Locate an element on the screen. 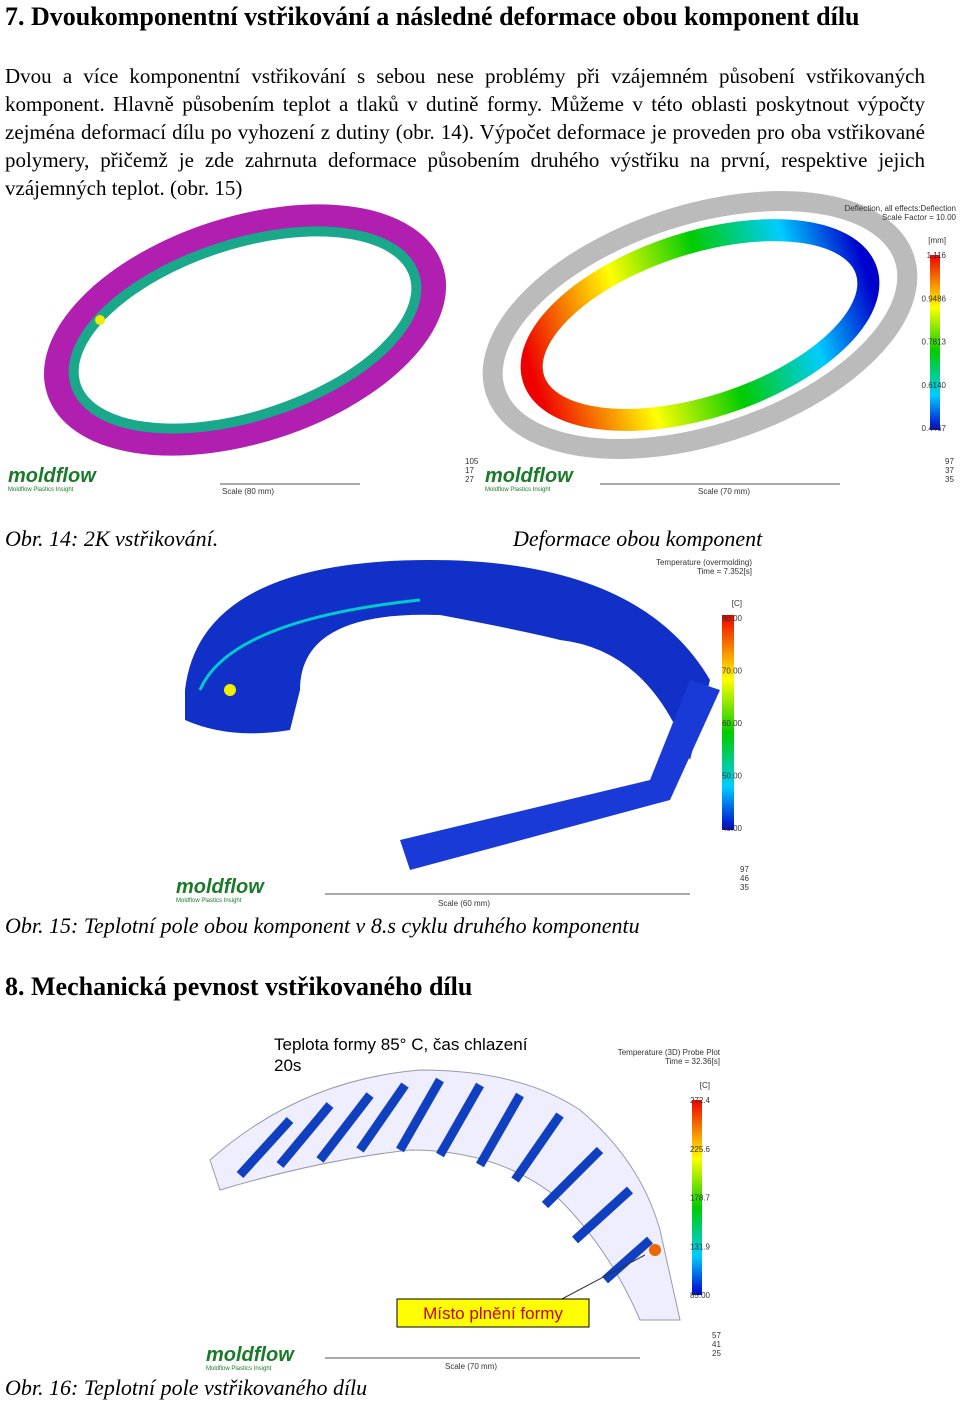 Image resolution: width=960 pixels, height=1404 pixels. callout: Místo plnění formy is located at coordinates (493, 1313).